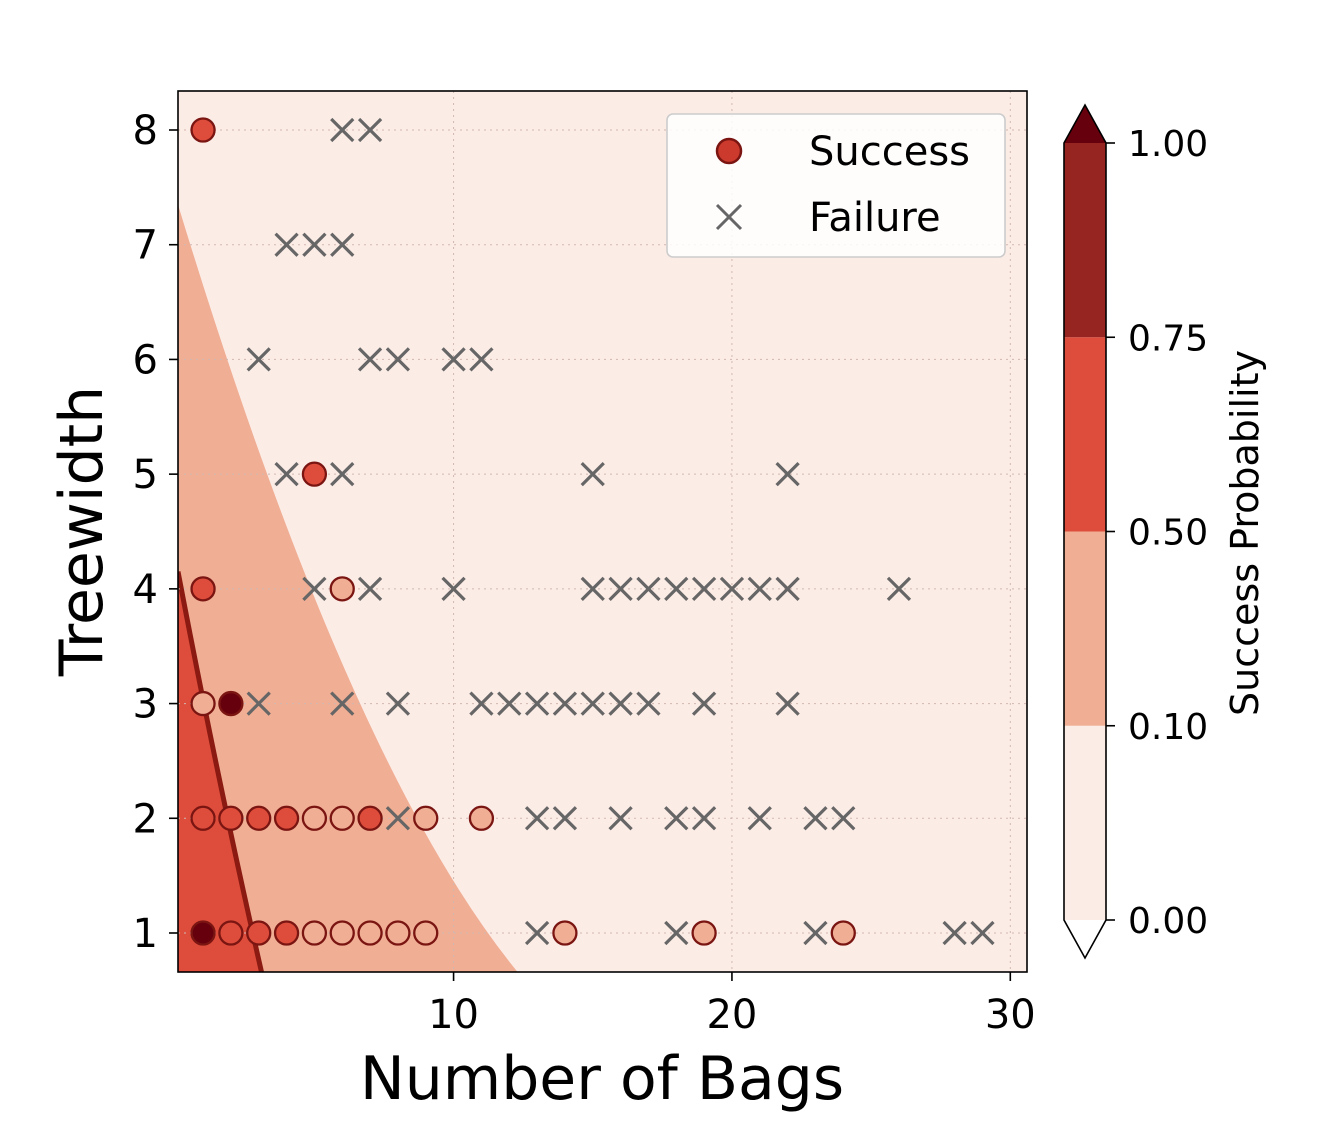 The width and height of the screenshot is (1326, 1148). Describe the element at coordinates (145, 360) in the screenshot. I see `y-tick-label: 6` at that location.